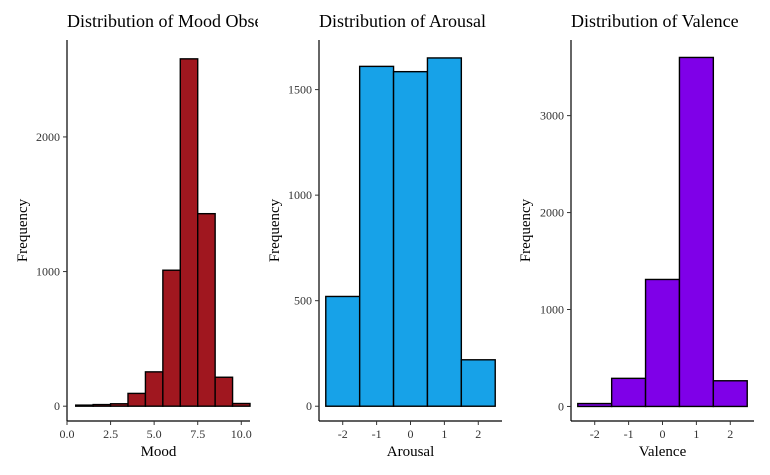 The height and width of the screenshot is (475, 770). I want to click on x-axis-label: Arousal, so click(411, 452).